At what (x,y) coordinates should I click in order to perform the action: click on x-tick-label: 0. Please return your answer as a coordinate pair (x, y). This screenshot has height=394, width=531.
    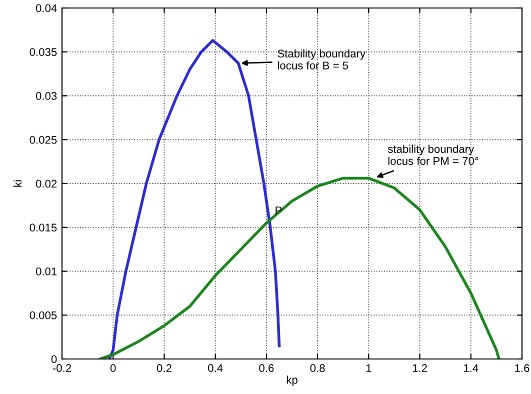
    Looking at the image, I should click on (113, 368).